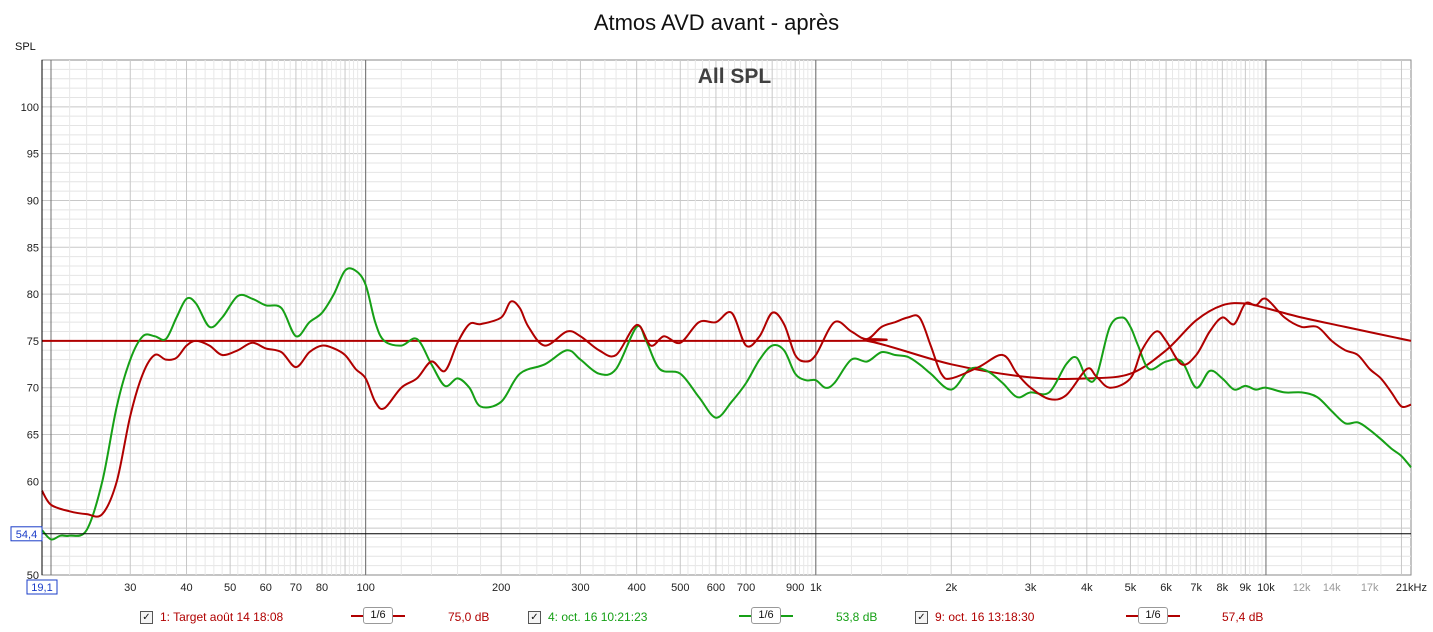  I want to click on x-tick-label: 700, so click(746, 588).